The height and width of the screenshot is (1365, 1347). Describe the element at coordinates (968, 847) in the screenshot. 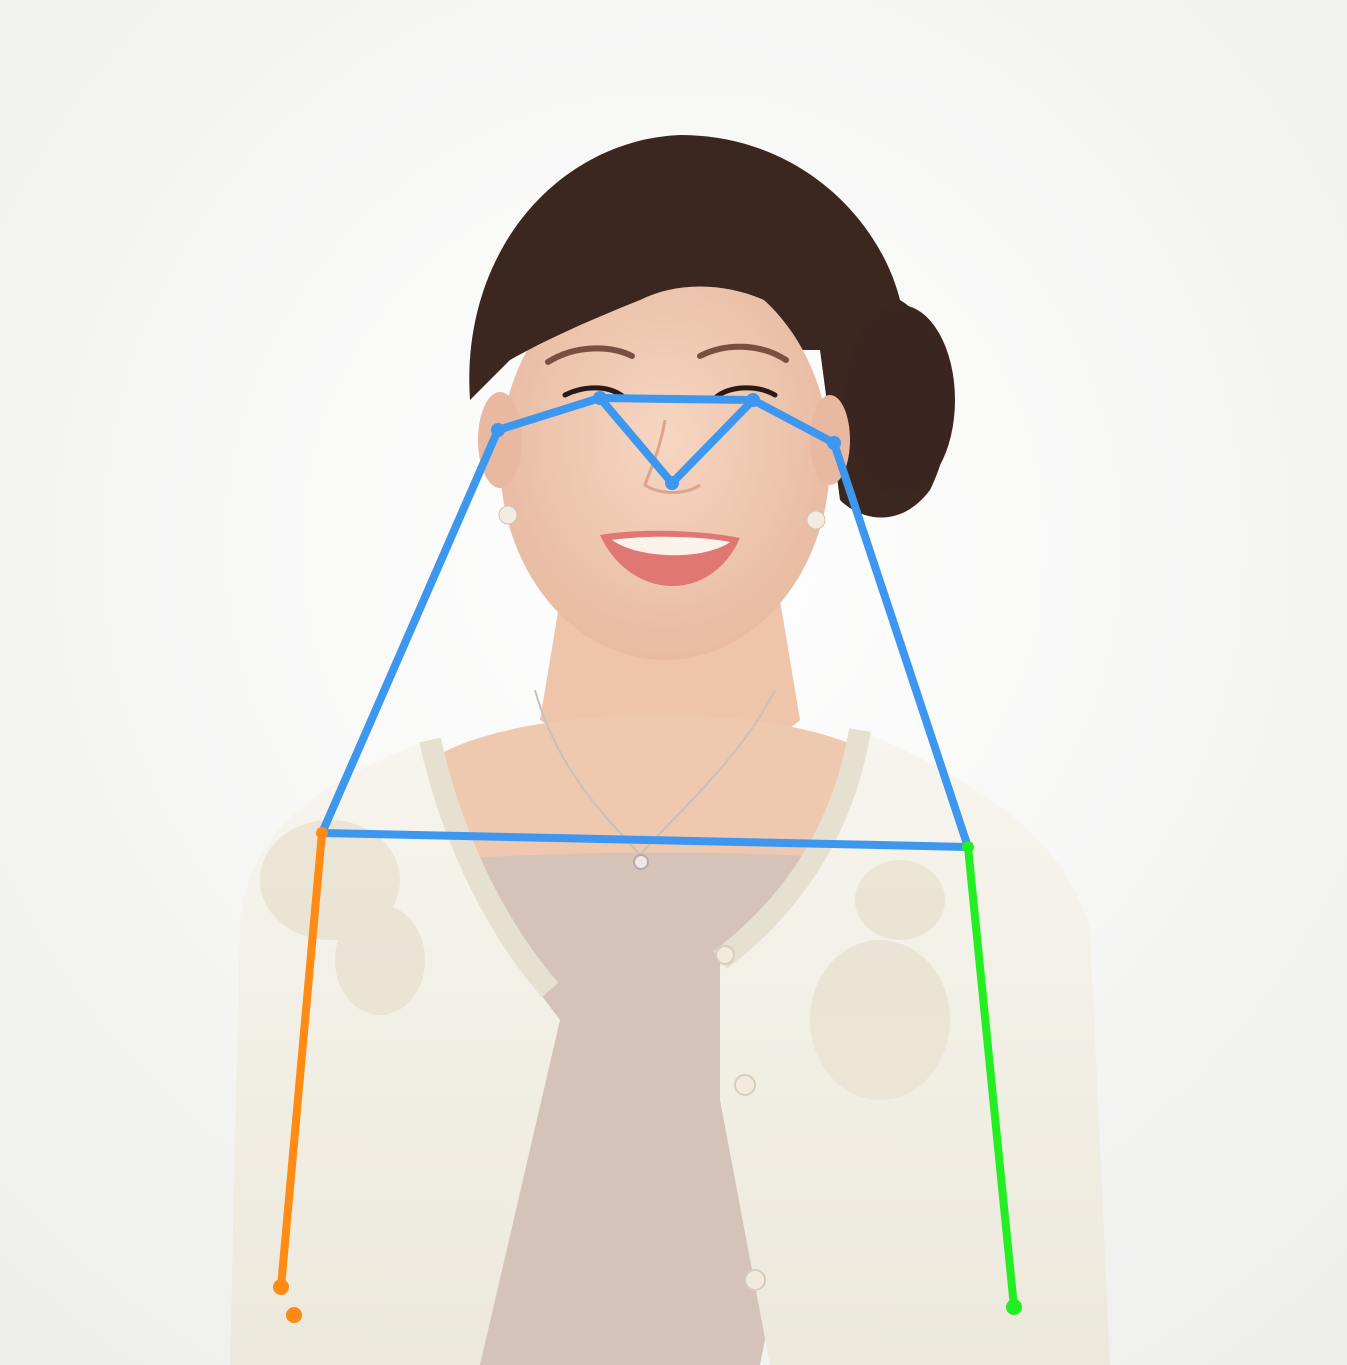

I see `keypoint-left-shoulder` at that location.